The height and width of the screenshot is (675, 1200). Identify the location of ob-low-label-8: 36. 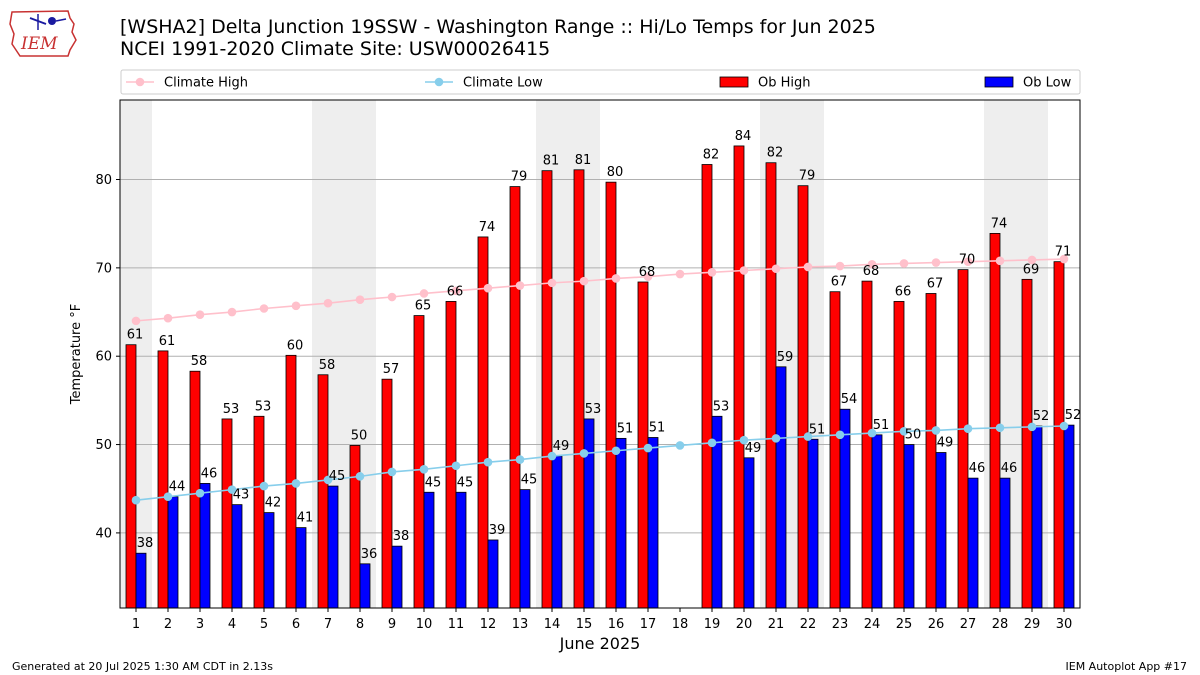
(369, 554).